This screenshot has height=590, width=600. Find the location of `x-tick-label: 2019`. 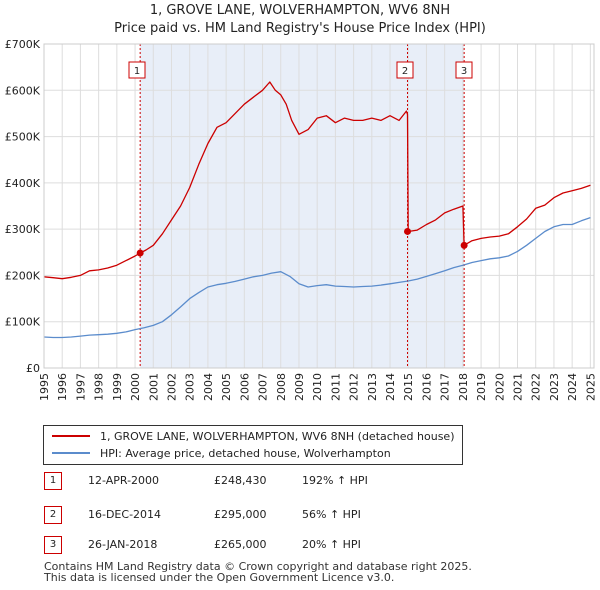

x-tick-label: 2019 is located at coordinates (481, 387).